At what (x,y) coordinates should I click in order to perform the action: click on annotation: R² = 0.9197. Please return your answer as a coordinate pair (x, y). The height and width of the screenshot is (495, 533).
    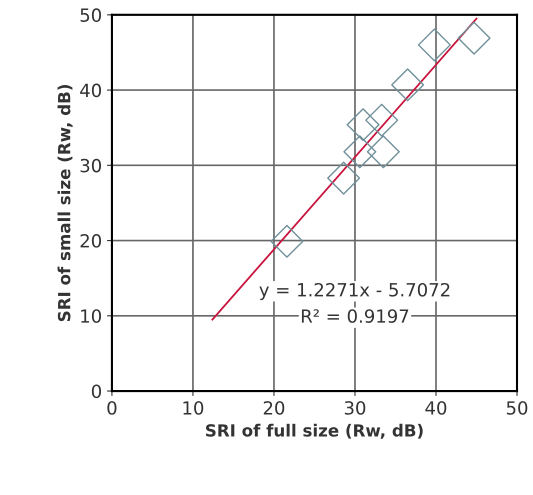
    Looking at the image, I should click on (355, 316).